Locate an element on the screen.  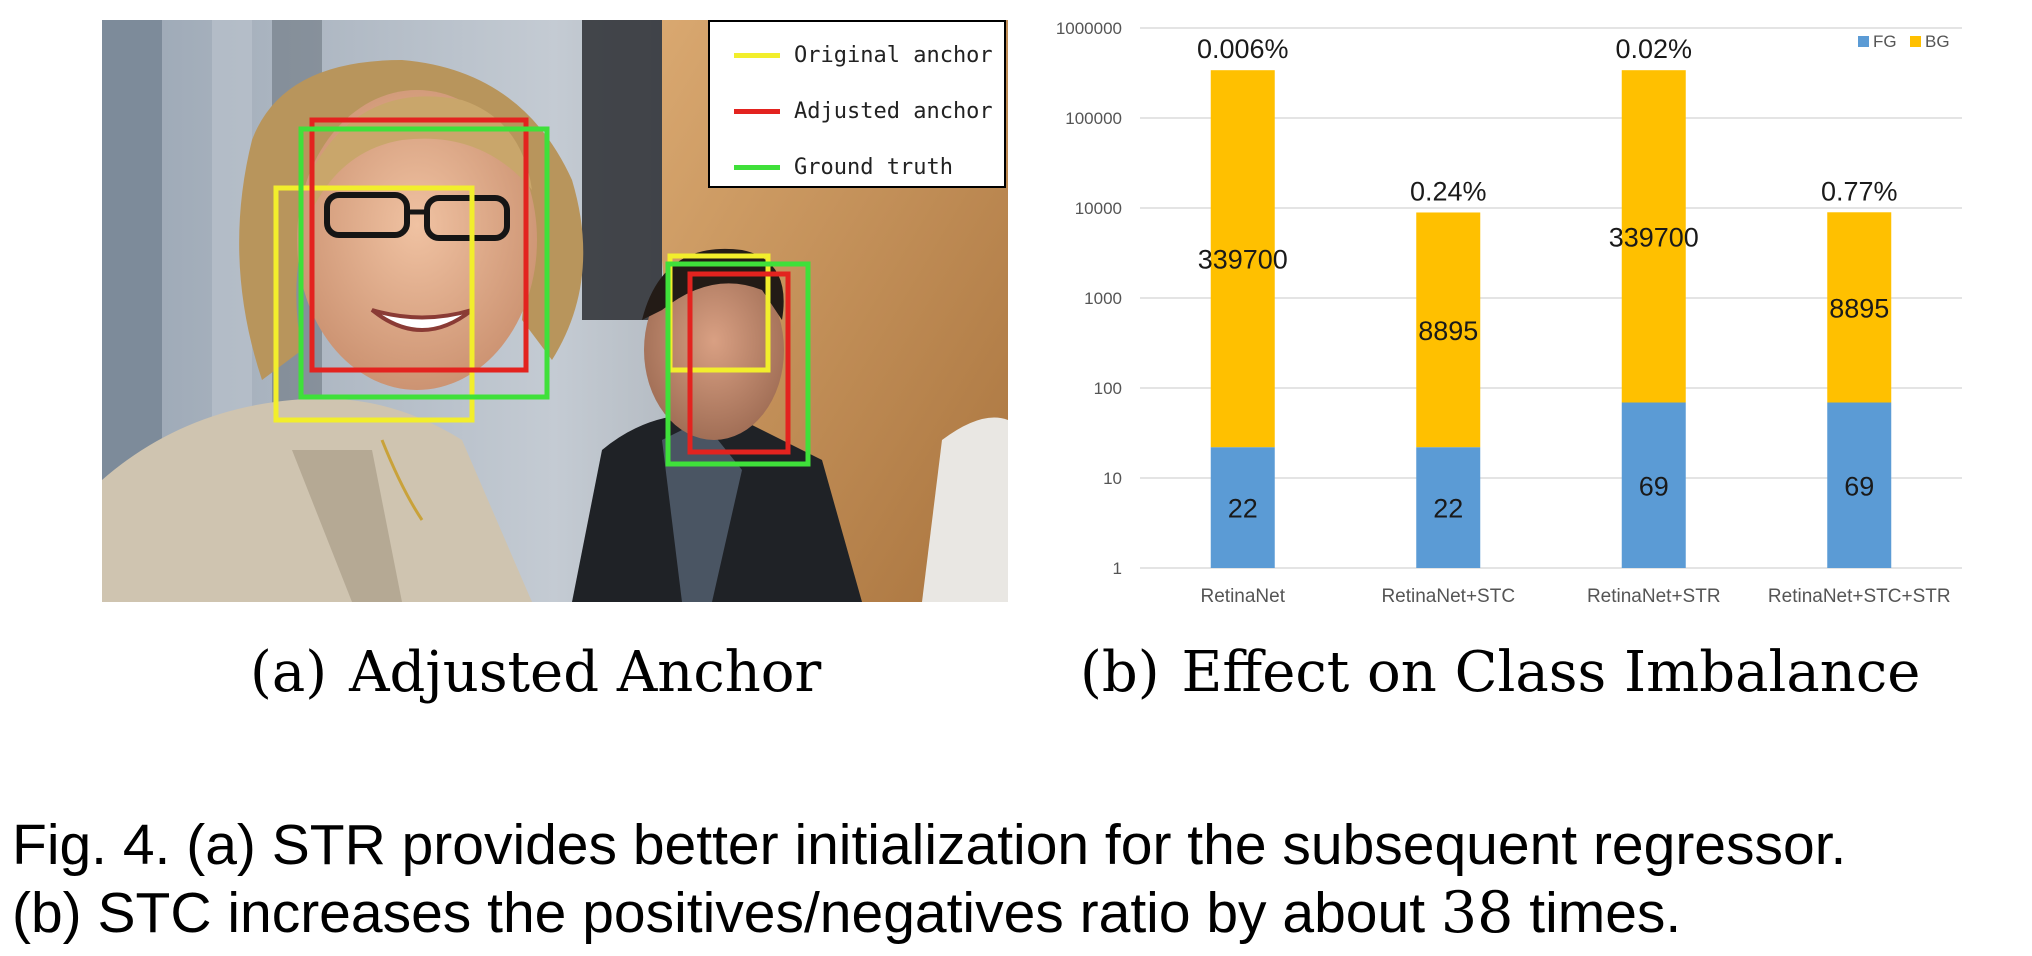
ratio-label: 0.77% is located at coordinates (1859, 191).